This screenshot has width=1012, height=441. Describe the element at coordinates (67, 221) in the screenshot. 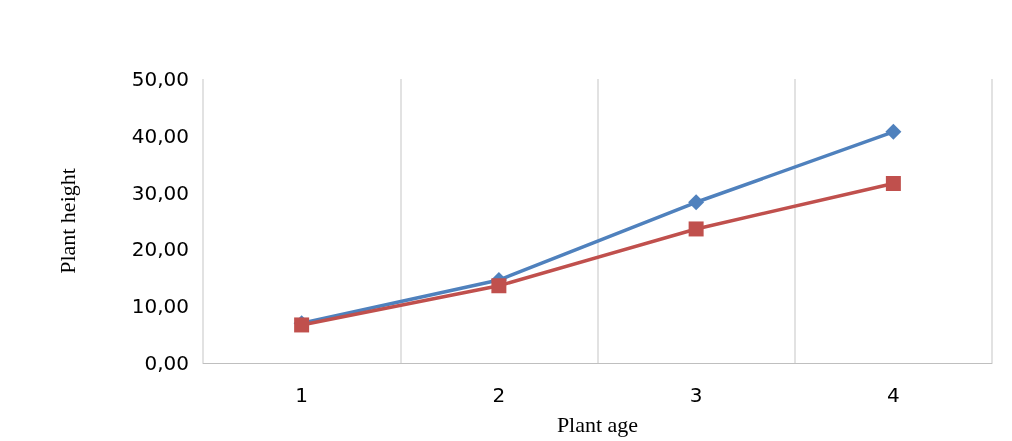

I see `y-axis-title: Plant height` at that location.